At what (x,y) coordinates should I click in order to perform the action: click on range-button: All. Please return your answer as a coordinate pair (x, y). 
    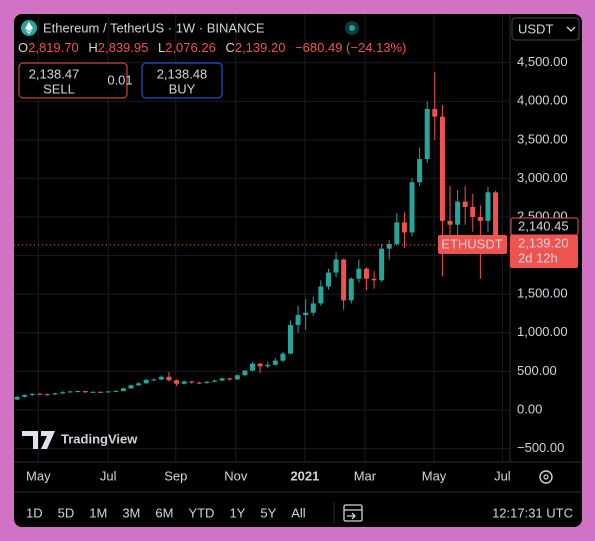
    Looking at the image, I should click on (298, 512).